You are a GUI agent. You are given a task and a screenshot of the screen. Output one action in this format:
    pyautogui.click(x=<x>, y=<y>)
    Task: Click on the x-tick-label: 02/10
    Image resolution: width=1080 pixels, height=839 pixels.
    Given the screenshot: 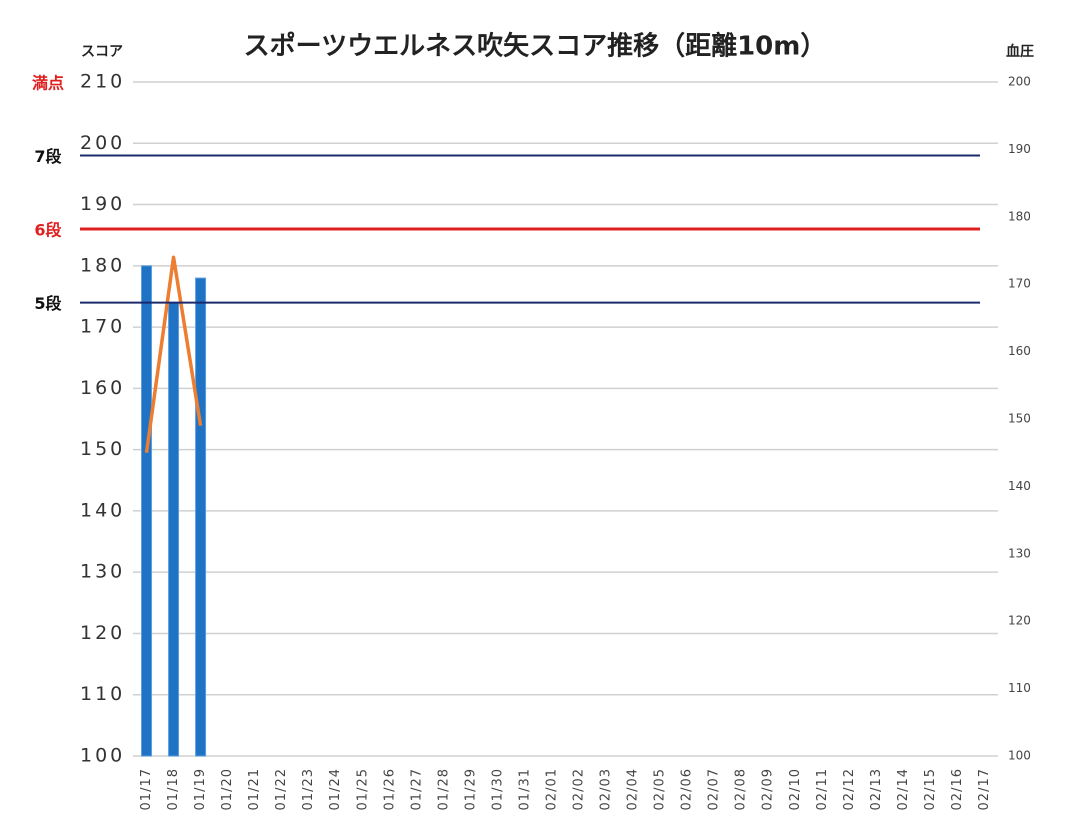 What is the action you would take?
    pyautogui.click(x=795, y=789)
    